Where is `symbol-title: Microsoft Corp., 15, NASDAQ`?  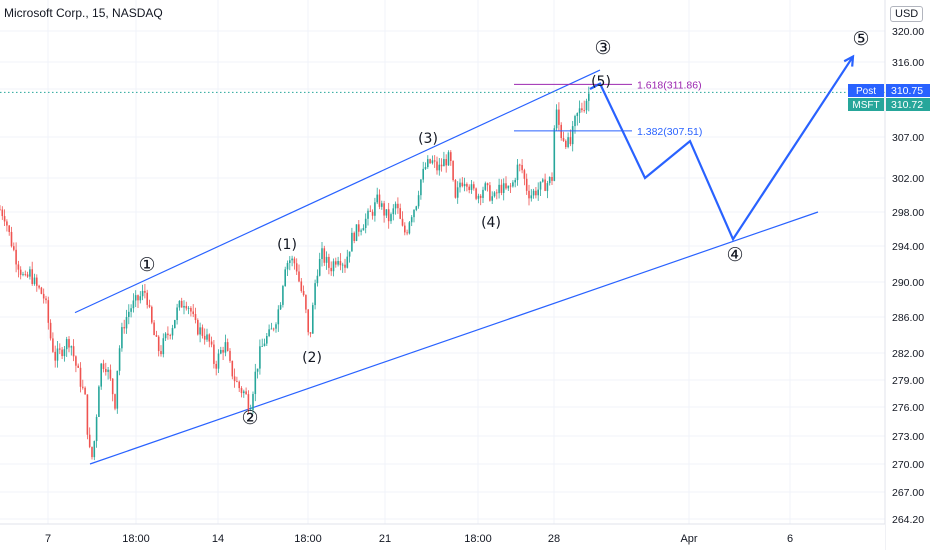 symbol-title: Microsoft Corp., 15, NASDAQ is located at coordinates (83, 13).